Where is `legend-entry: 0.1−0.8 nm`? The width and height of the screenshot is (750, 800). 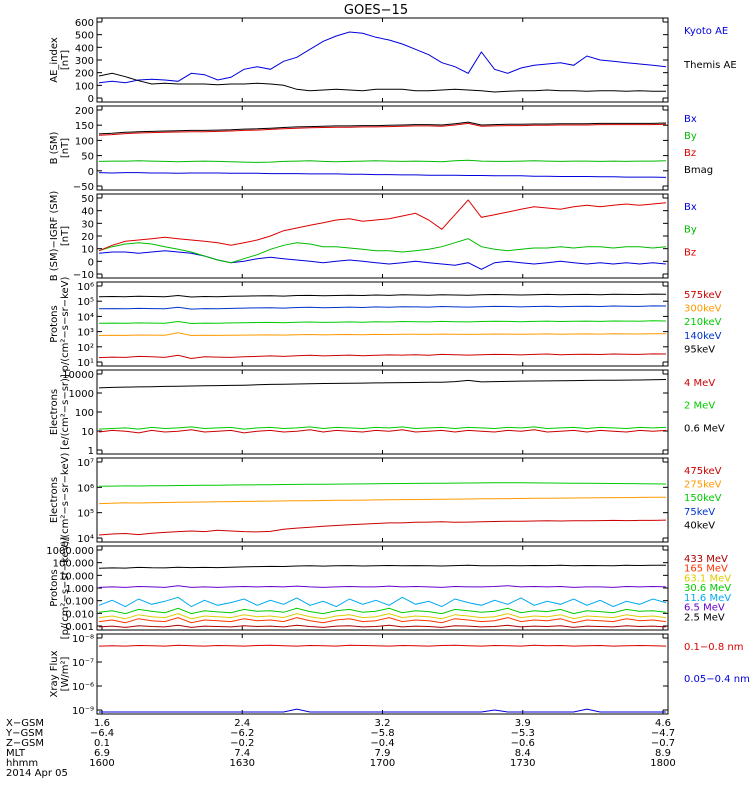
legend-entry: 0.1−0.8 nm is located at coordinates (713, 647).